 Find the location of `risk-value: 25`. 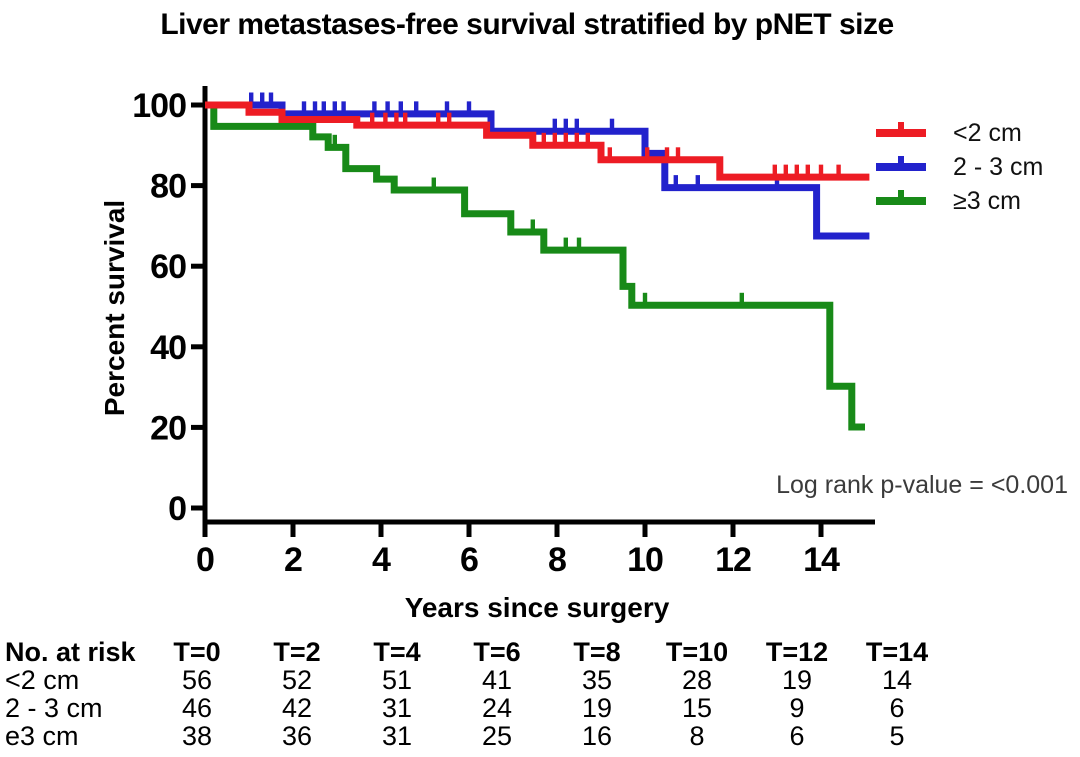

risk-value: 25 is located at coordinates (497, 736).